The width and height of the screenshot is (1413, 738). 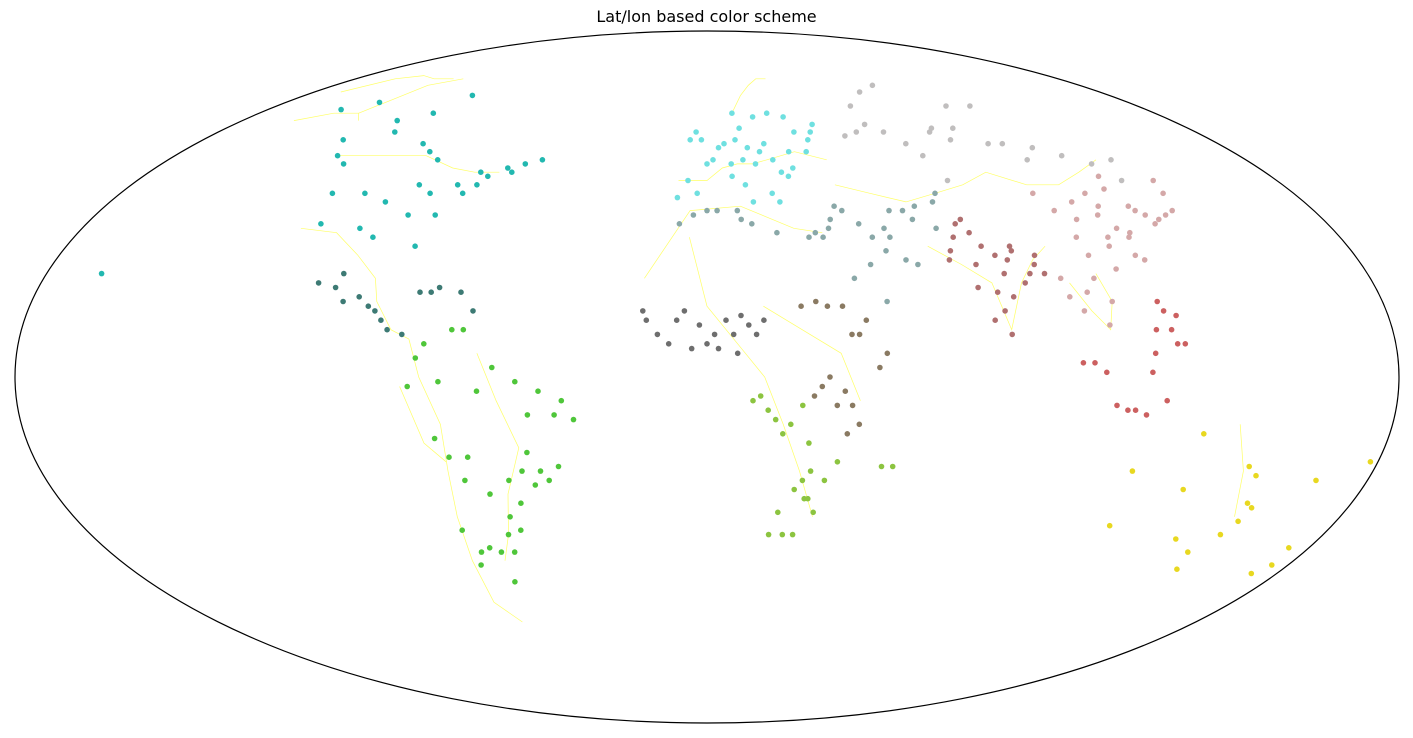 I want to click on map-title: Lat/lon based color scheme, so click(x=706, y=16).